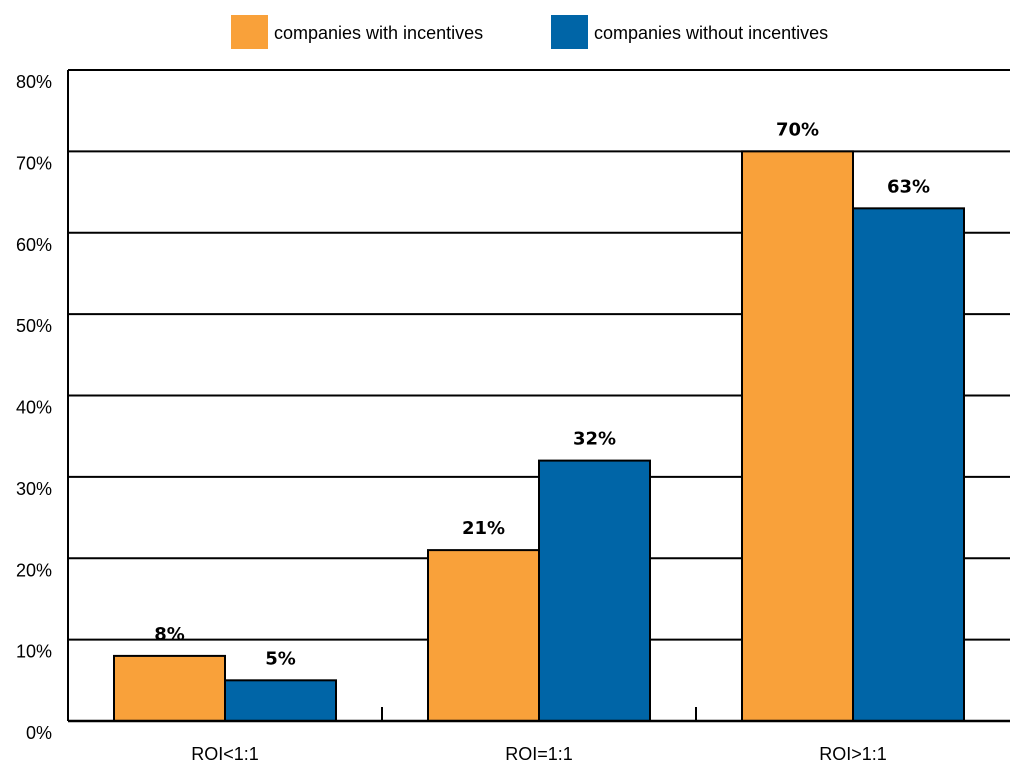  What do you see at coordinates (853, 754) in the screenshot?
I see `x-category-label-3: ROI>1:1` at bounding box center [853, 754].